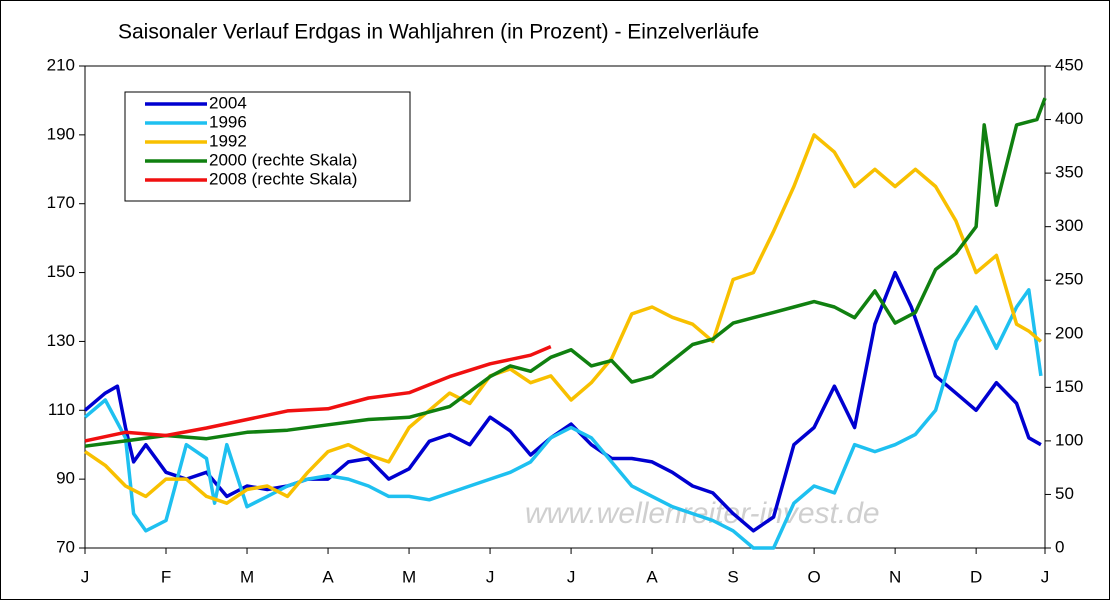 This screenshot has width=1110, height=600. What do you see at coordinates (65, 478) in the screenshot?
I see `y-tick-label: 90` at bounding box center [65, 478].